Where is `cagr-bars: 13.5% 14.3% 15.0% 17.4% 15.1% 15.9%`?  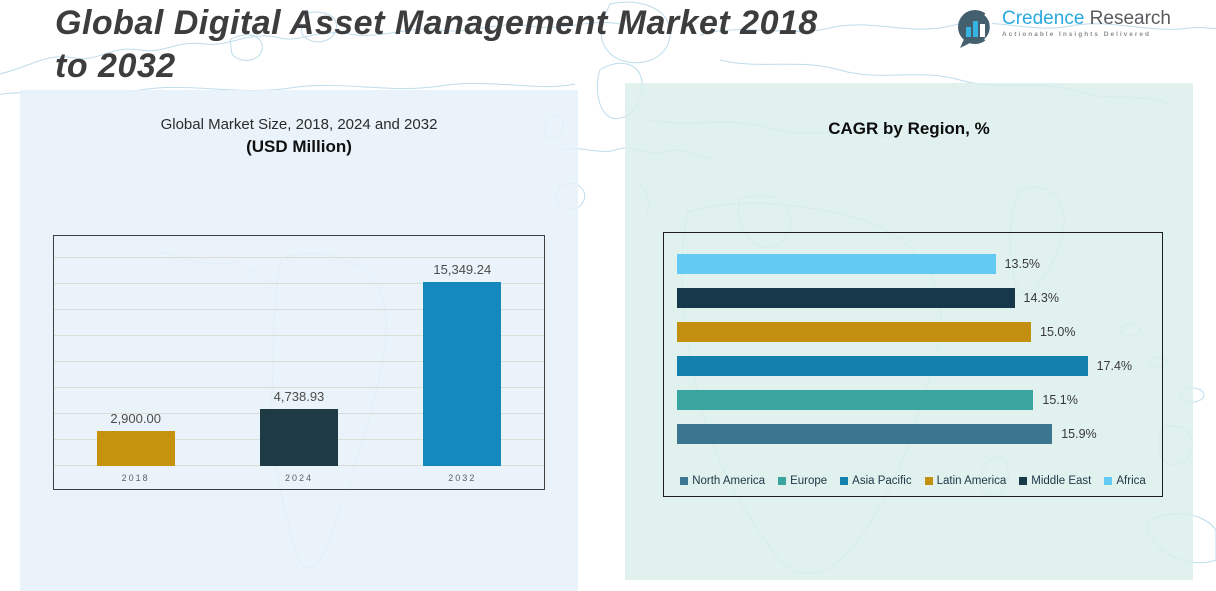
cagr-bars: 13.5% 14.3% 15.0% 17.4% 15.1% 15.9% is located at coordinates (917, 356).